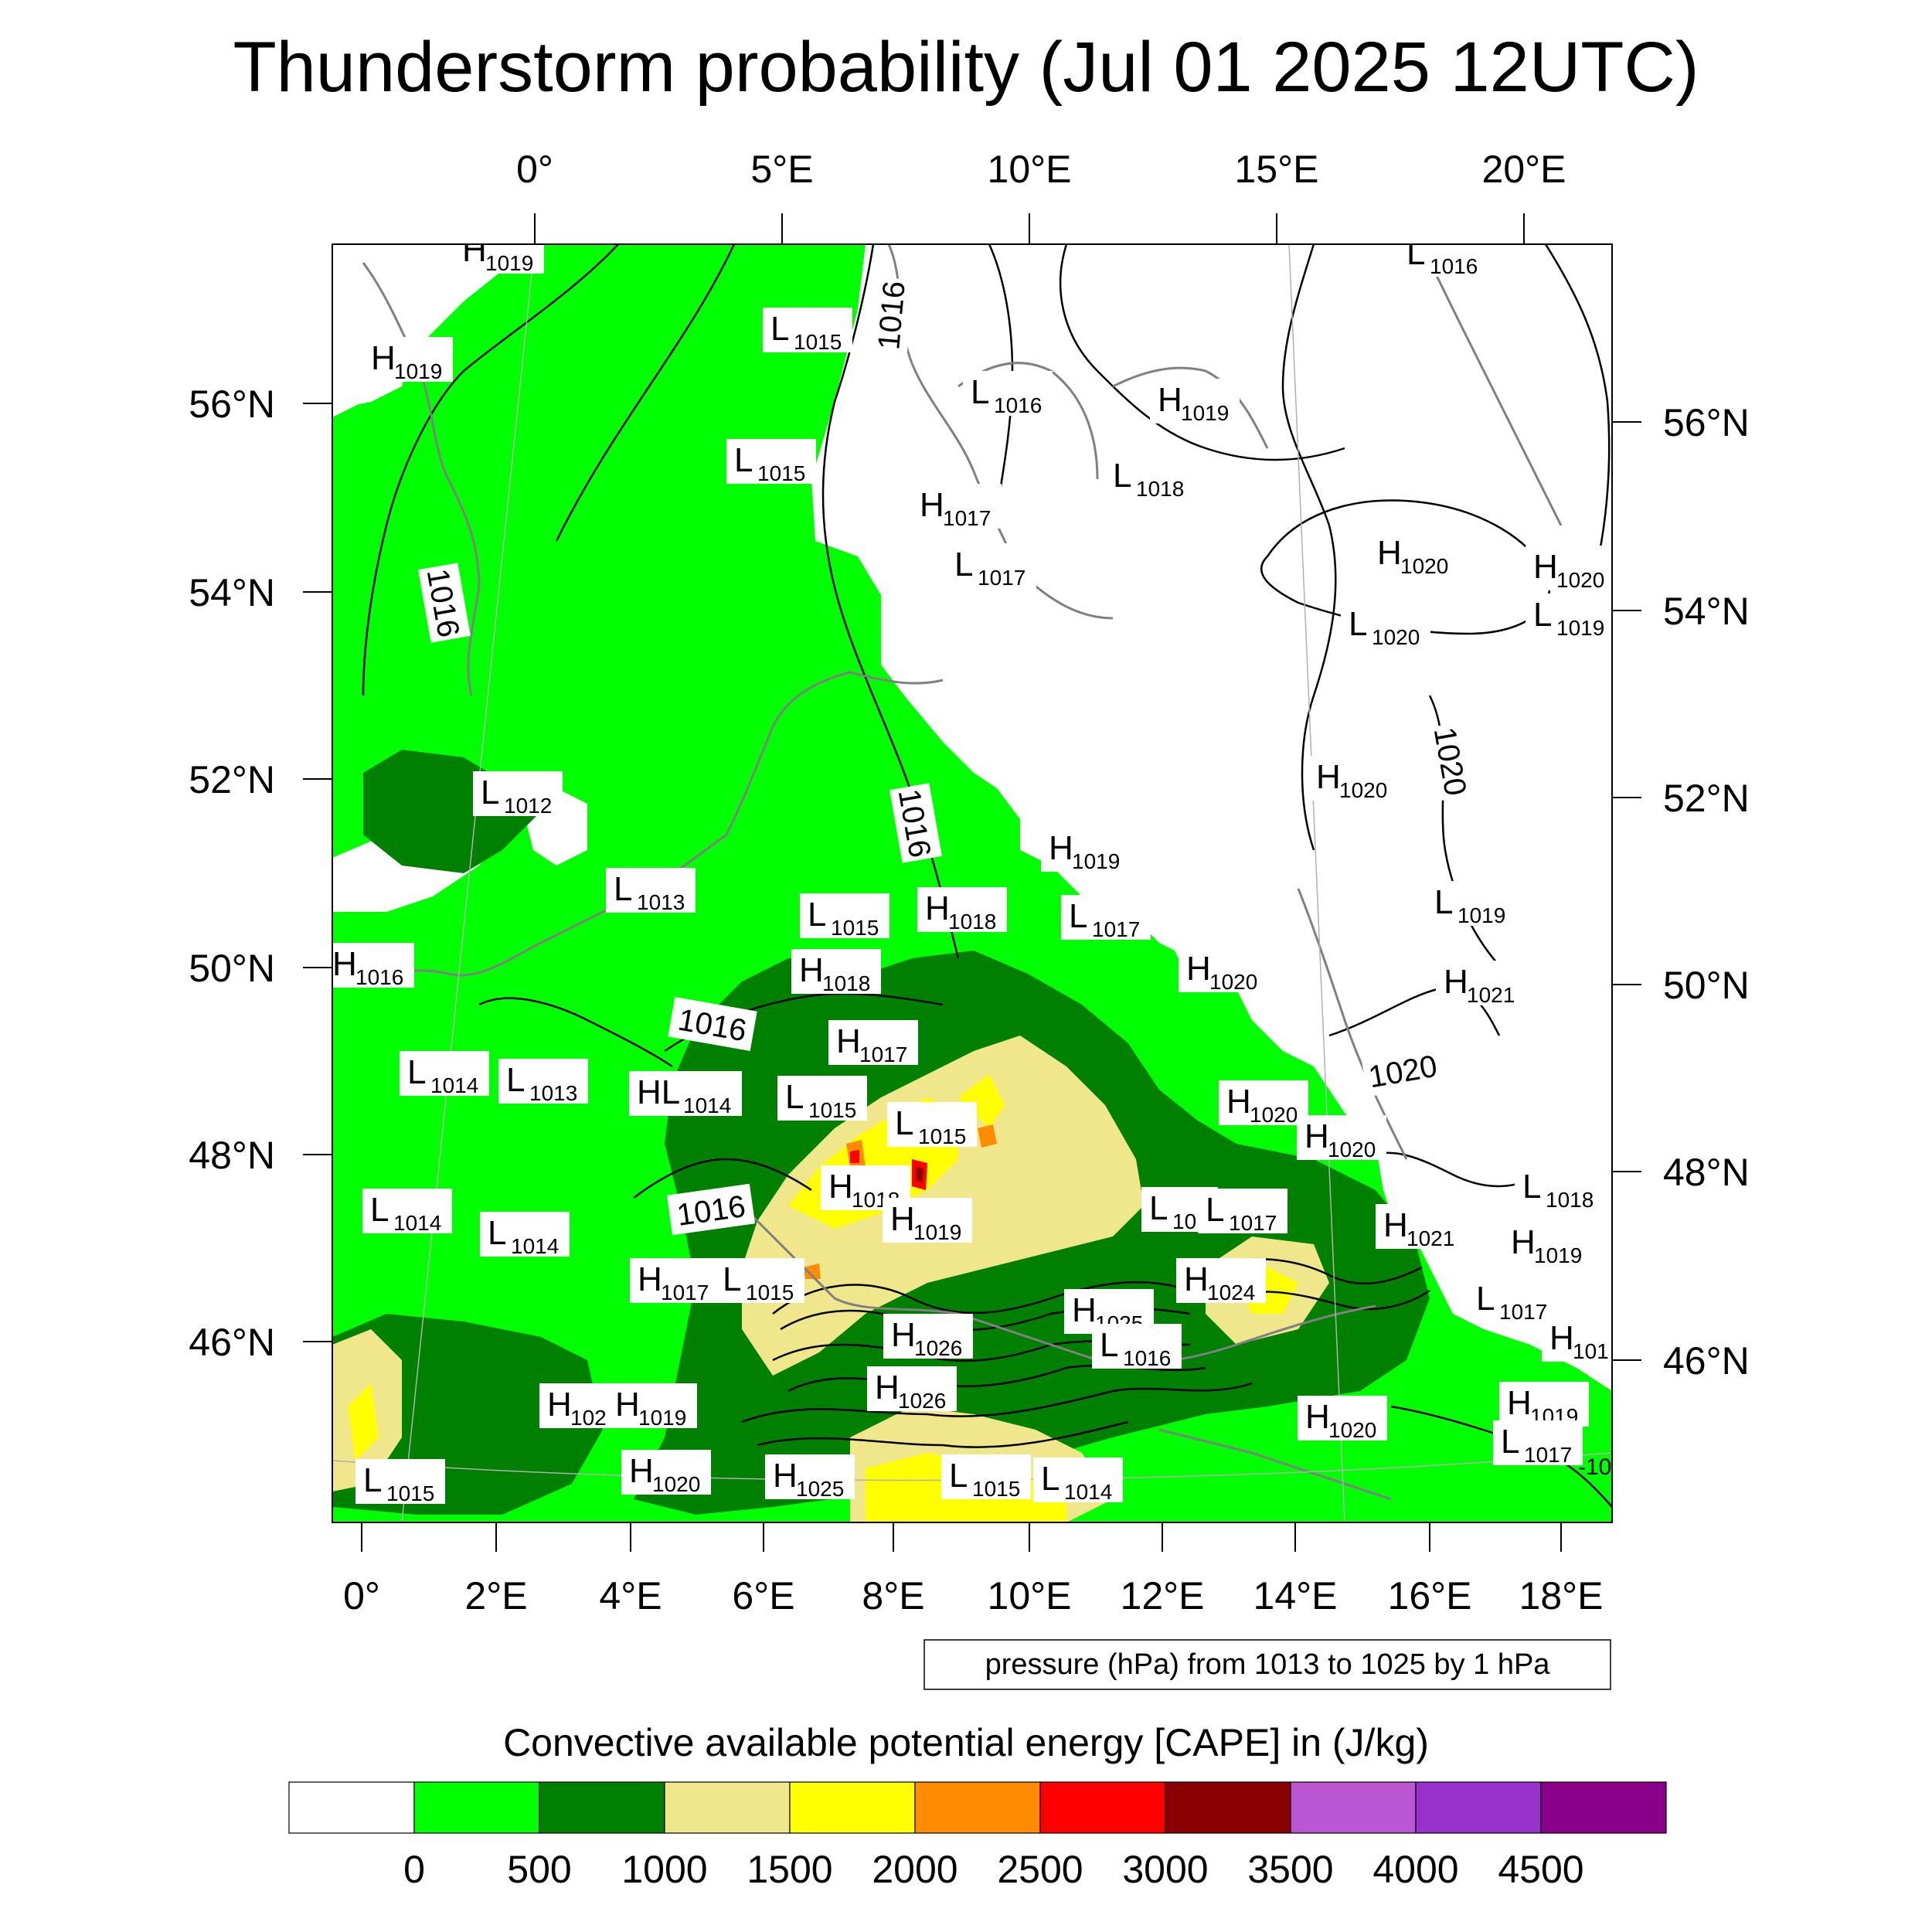 The image size is (1932, 1932). What do you see at coordinates (1681, 892) in the screenshot?
I see `right-latitude-axis: 56°N 54°N 52°N 50°N 48°N 46°N` at bounding box center [1681, 892].